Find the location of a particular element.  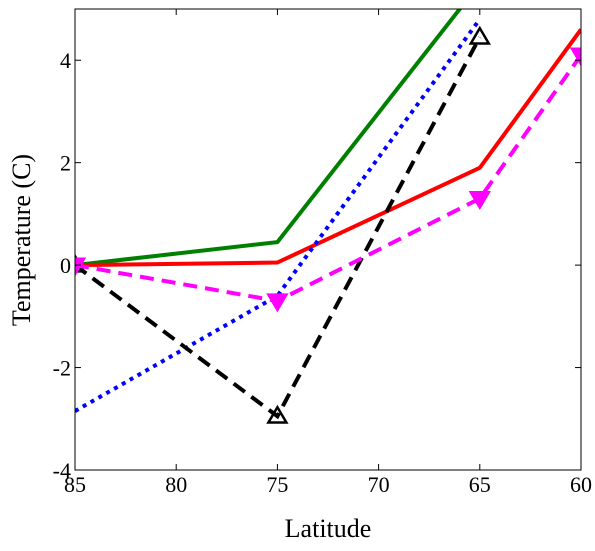

x-tick-label: 70 is located at coordinates (379, 484).